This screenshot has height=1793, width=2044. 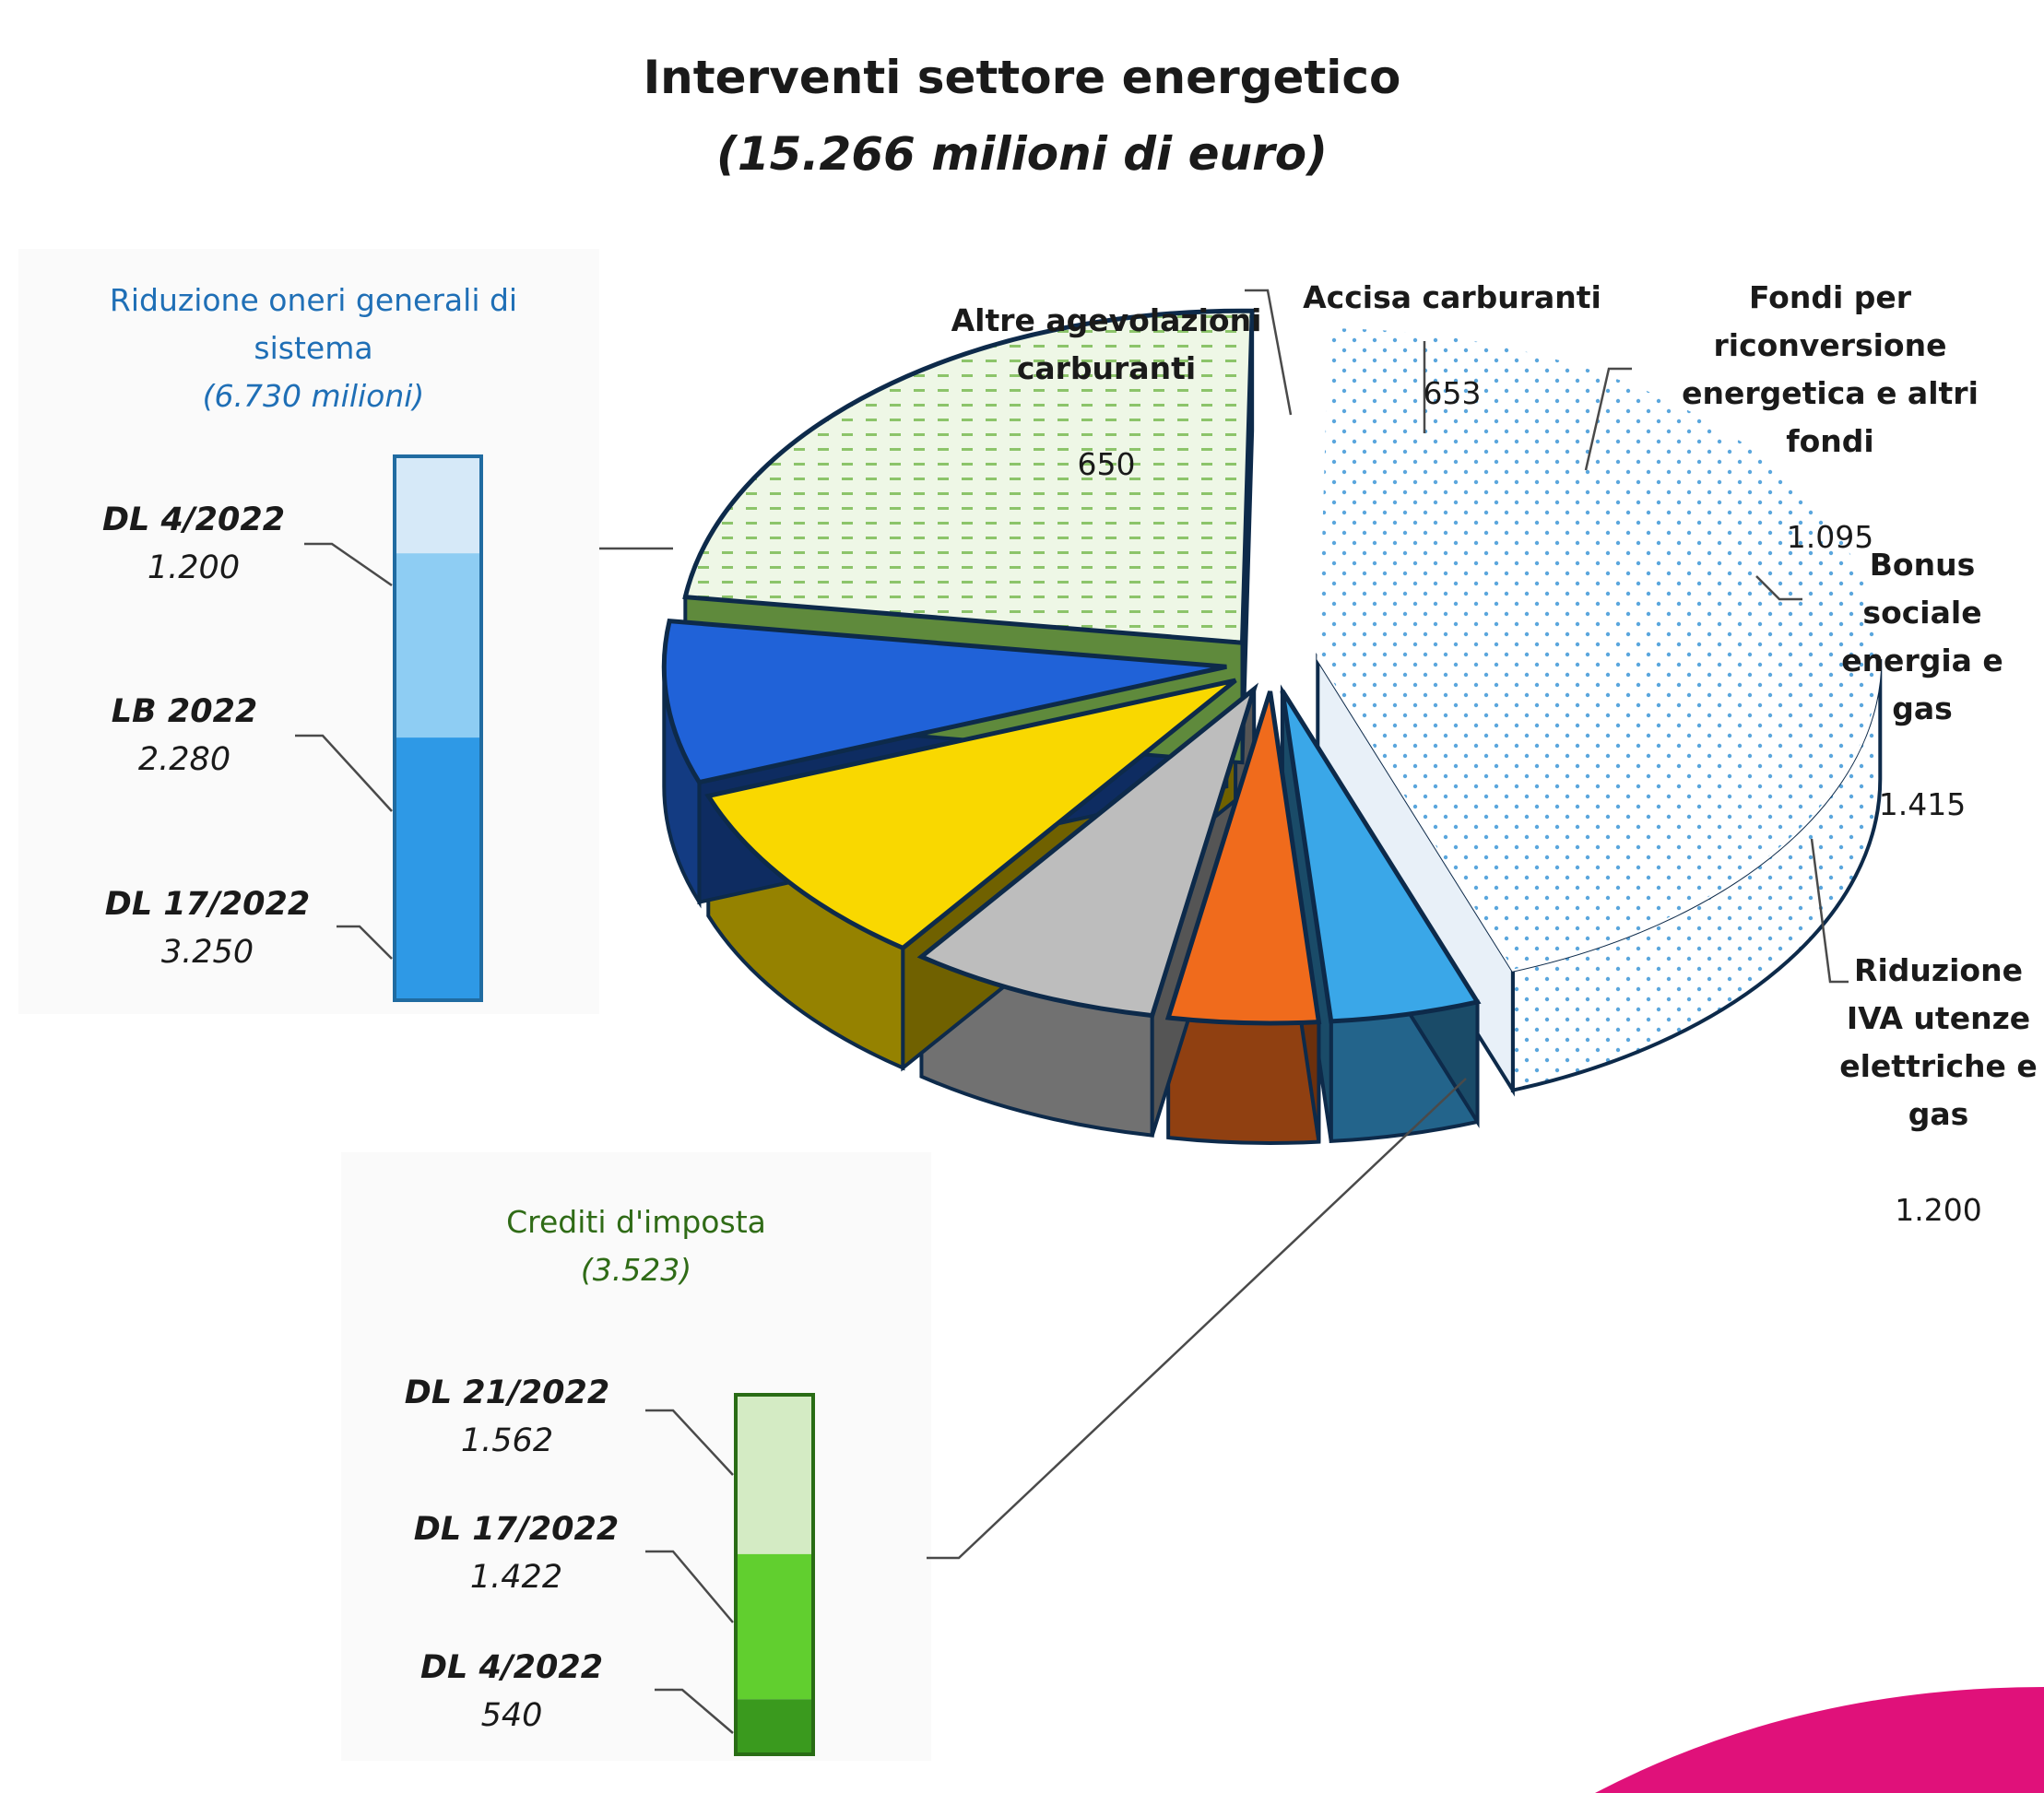 What do you see at coordinates (636, 1246) in the screenshot?
I see `green-subchart-title: Crediti d'imposta (3.523)` at bounding box center [636, 1246].